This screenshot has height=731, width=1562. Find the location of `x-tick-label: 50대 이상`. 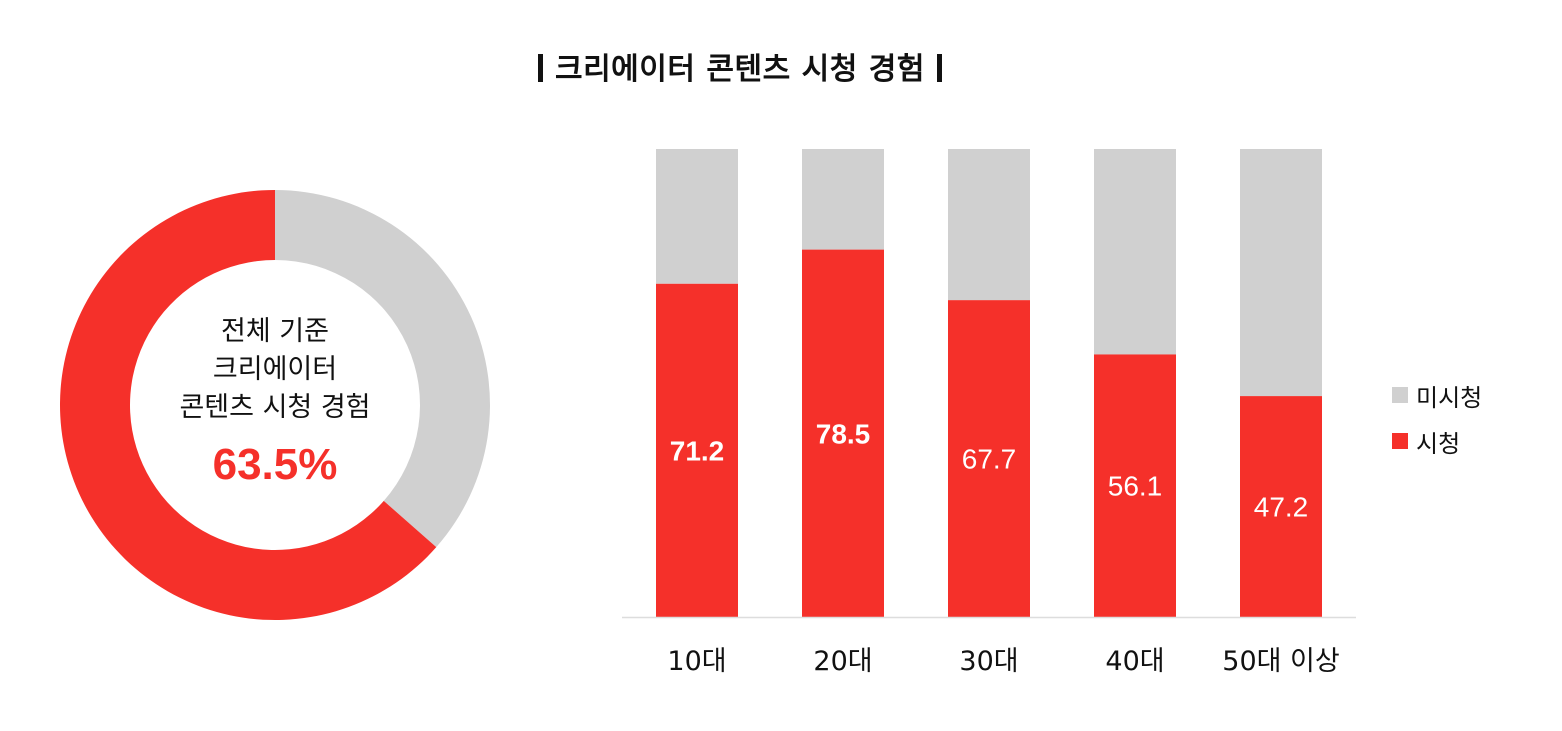

x-tick-label: 50대 이상 is located at coordinates (1280, 661).